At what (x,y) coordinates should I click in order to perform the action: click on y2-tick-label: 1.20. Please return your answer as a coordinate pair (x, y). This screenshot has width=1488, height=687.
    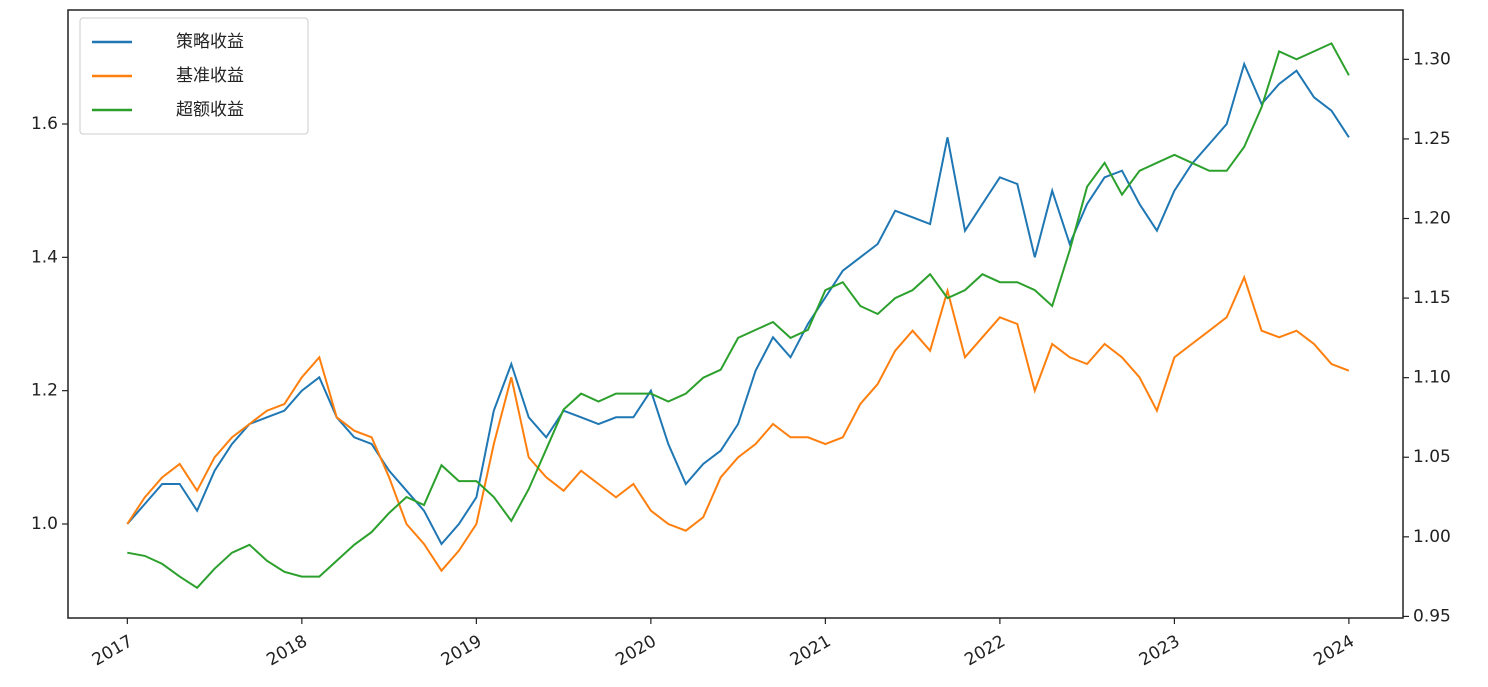
    Looking at the image, I should click on (1432, 219).